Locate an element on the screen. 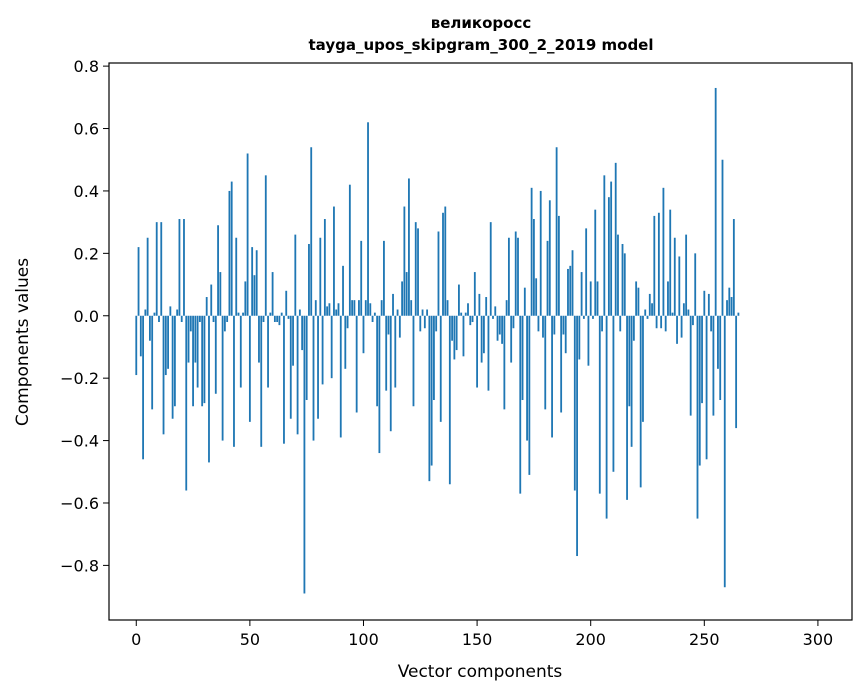  x-tick-label: 0 is located at coordinates (136, 639).